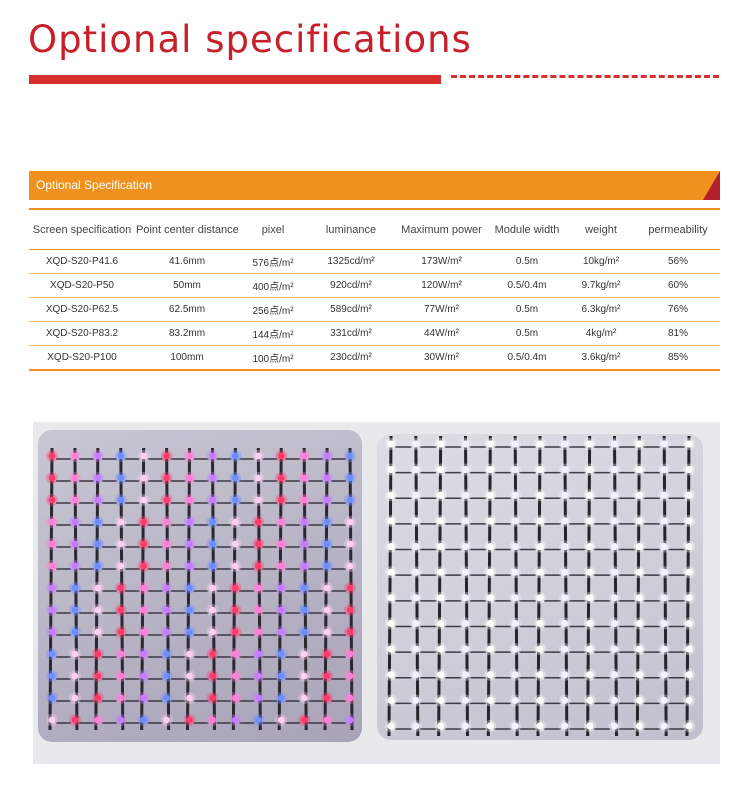  What do you see at coordinates (441, 333) in the screenshot?
I see `table-cell: 44W/m²` at bounding box center [441, 333].